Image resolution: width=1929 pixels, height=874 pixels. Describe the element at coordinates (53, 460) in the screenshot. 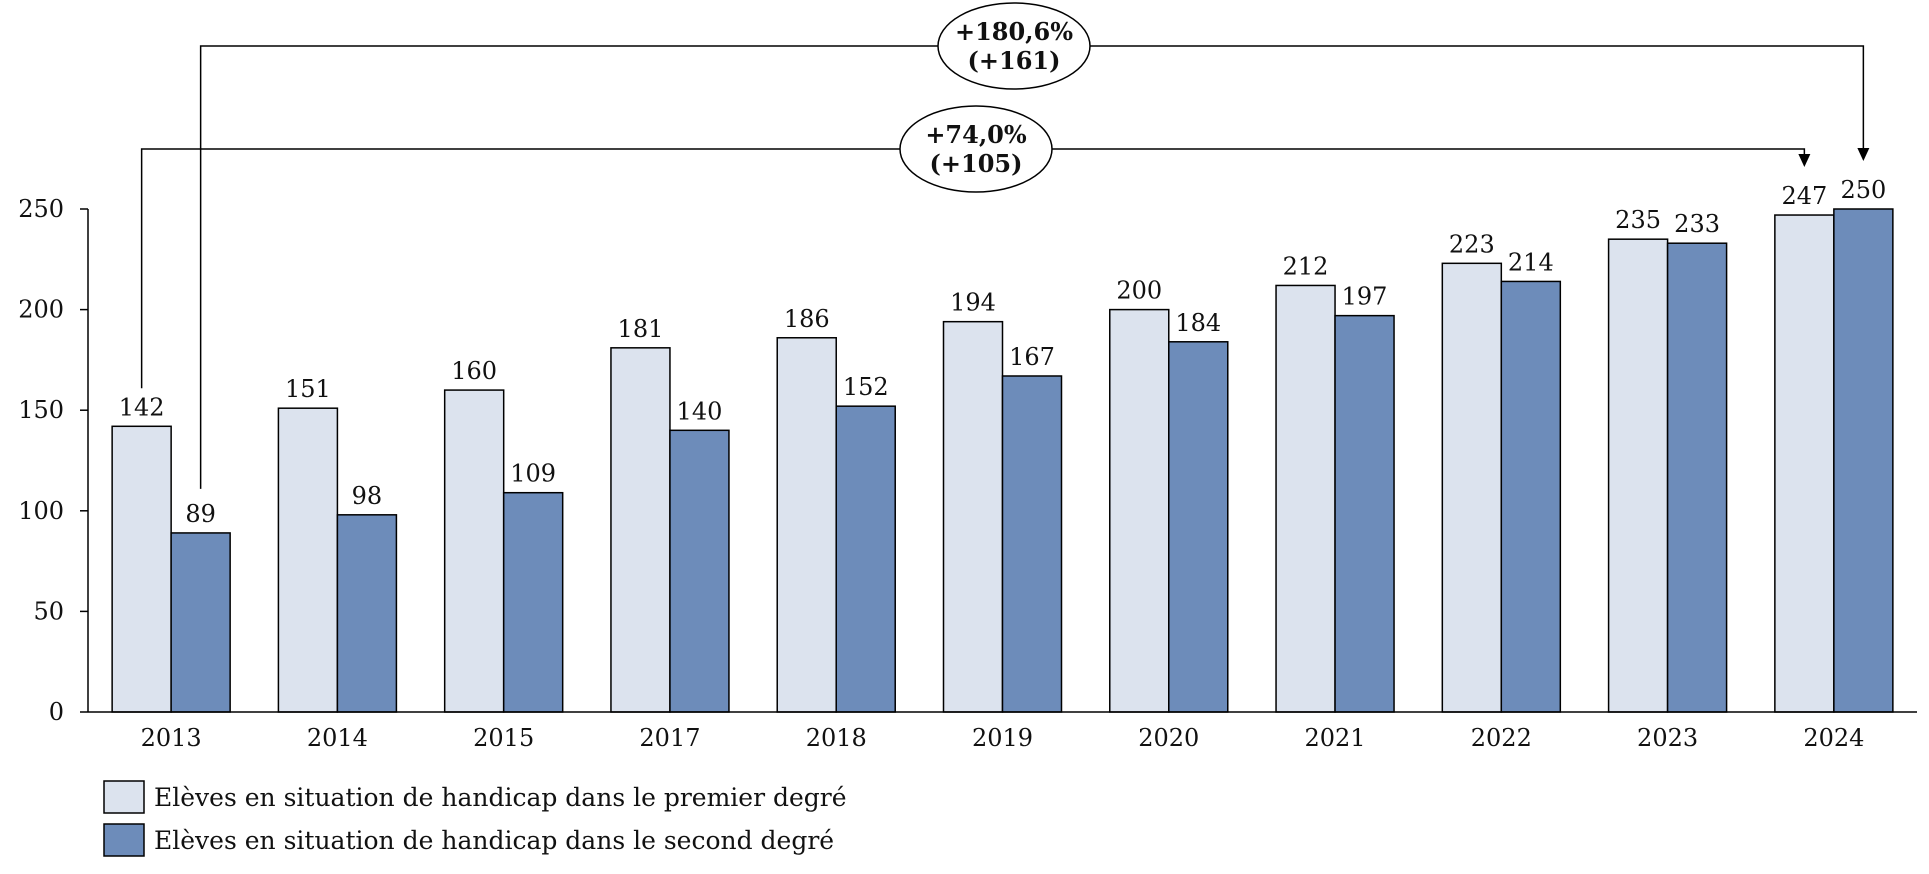

I see `y-axis: 0 50 100 150 200 250` at that location.